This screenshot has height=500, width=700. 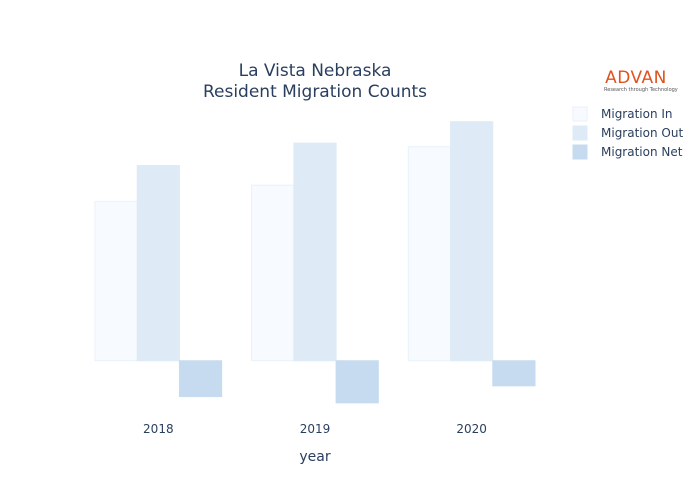 What do you see at coordinates (429, 254) in the screenshot?
I see `bar-migration-in-2020` at bounding box center [429, 254].